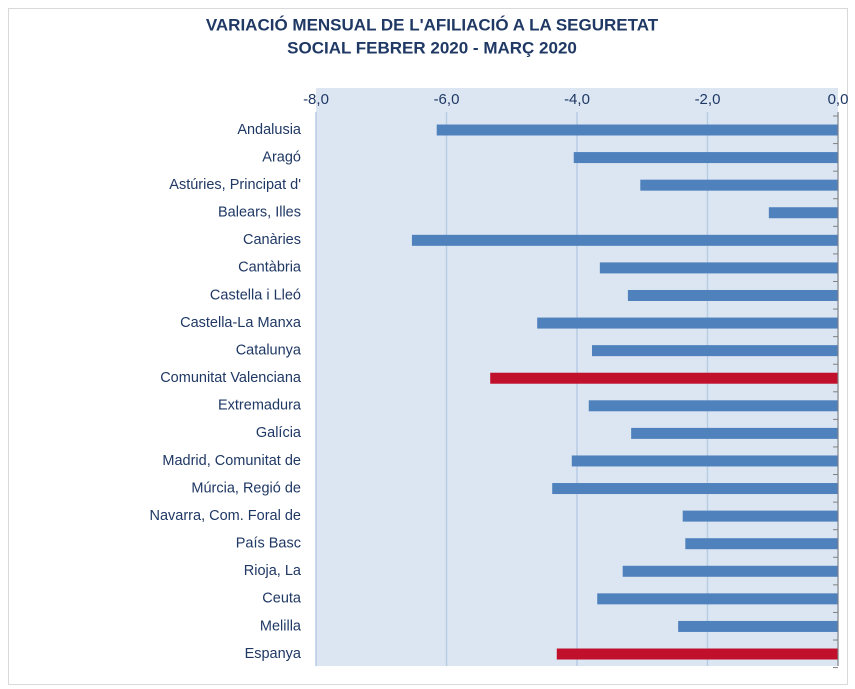 This screenshot has width=855, height=689. Describe the element at coordinates (255, 295) in the screenshot. I see `y-tick-label: Castella i Lleó` at that location.